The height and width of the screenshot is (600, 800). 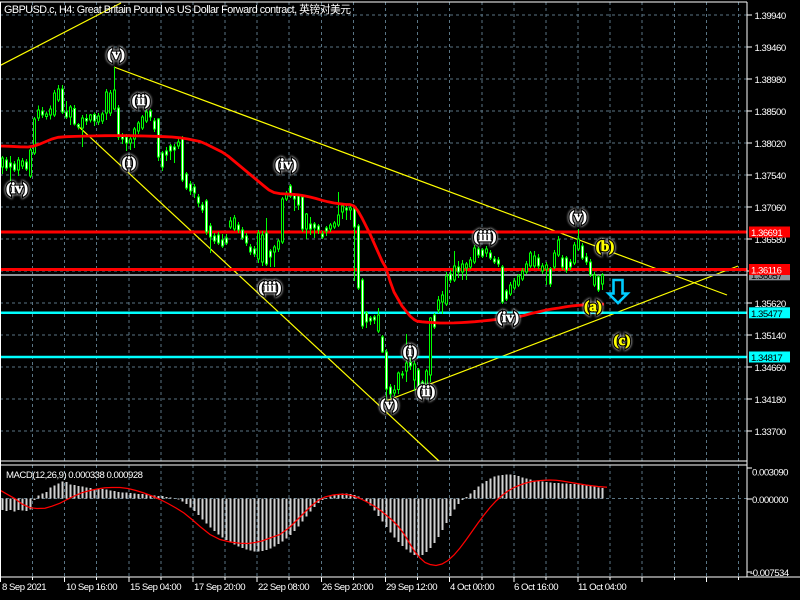 I want to click on svg-text: 26 Sep 20:00, so click(x=347, y=587).